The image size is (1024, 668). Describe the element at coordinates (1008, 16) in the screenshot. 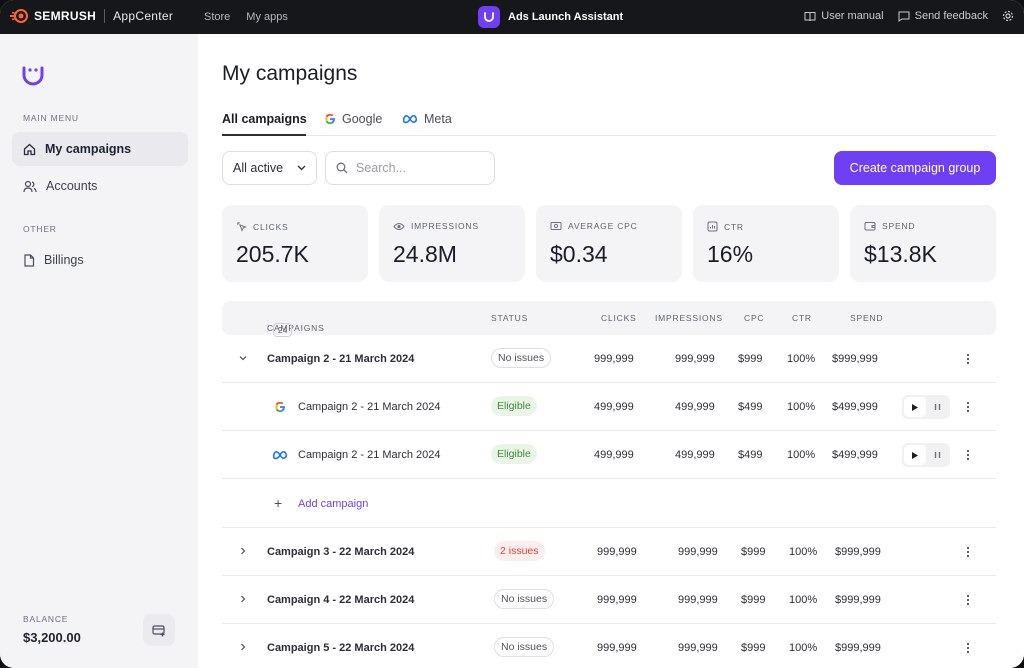

I see `gear-icon` at that location.